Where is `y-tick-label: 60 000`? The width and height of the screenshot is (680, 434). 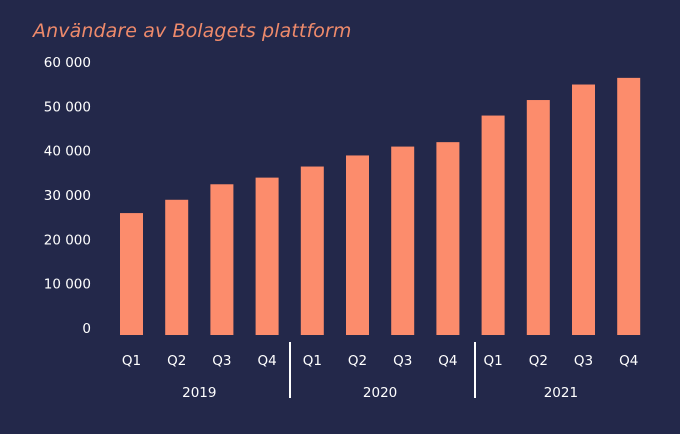
y-tick-label: 60 000 is located at coordinates (67, 63).